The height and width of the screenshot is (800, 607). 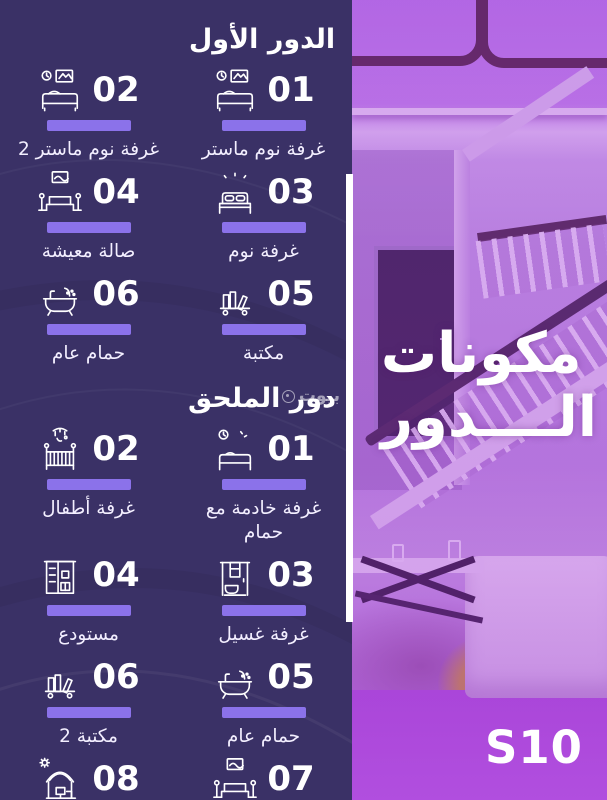 What do you see at coordinates (263, 521) in the screenshot?
I see `room-label: غرفة خادمة مع حمام` at bounding box center [263, 521].